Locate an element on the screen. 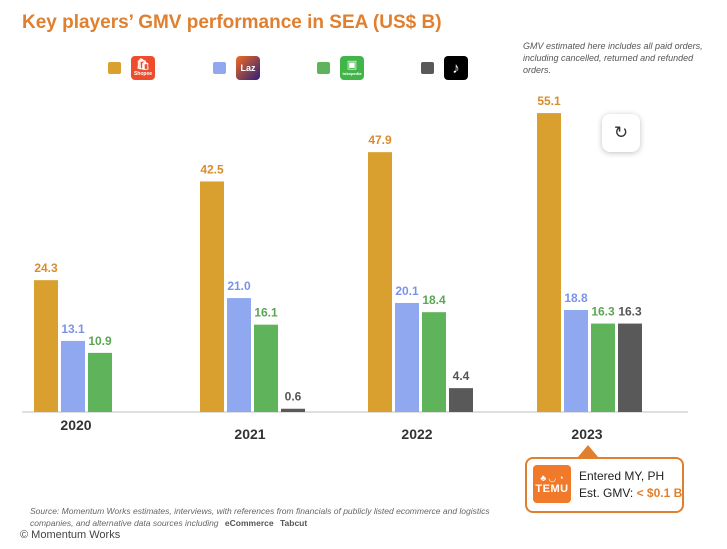  bar-lazada-2023 is located at coordinates (576, 361).